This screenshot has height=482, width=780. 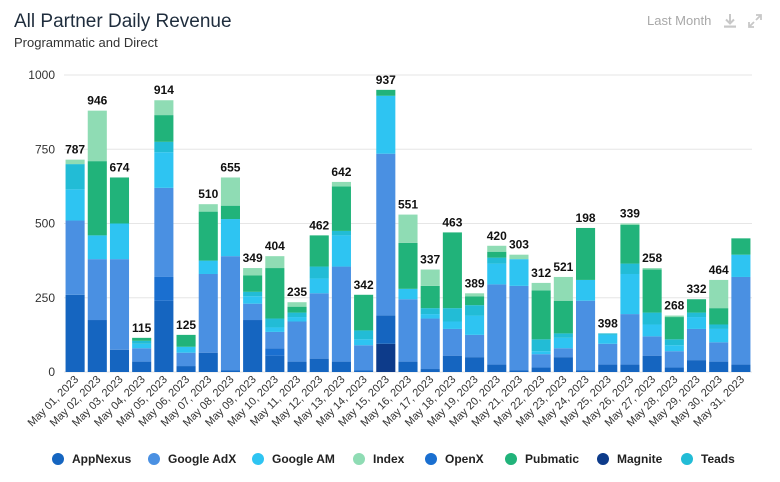 I want to click on legend-item-google-adx: Google AdX, so click(x=192, y=459).